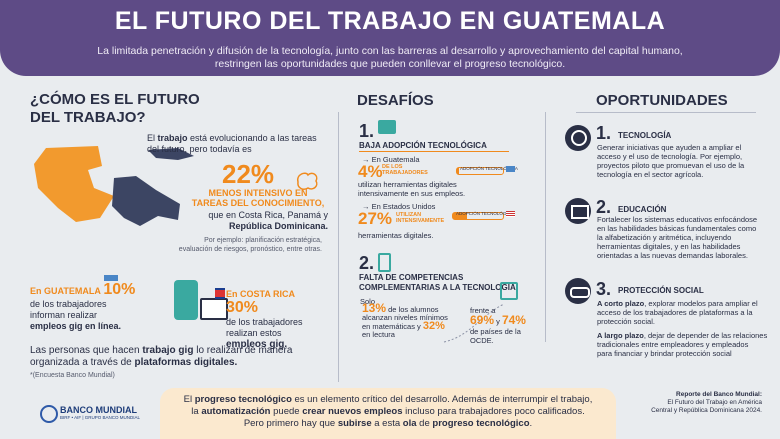 This screenshot has height=439, width=780. What do you see at coordinates (370, 171) in the screenshot?
I see `gt-adoption-pct: 4%` at bounding box center [370, 171].